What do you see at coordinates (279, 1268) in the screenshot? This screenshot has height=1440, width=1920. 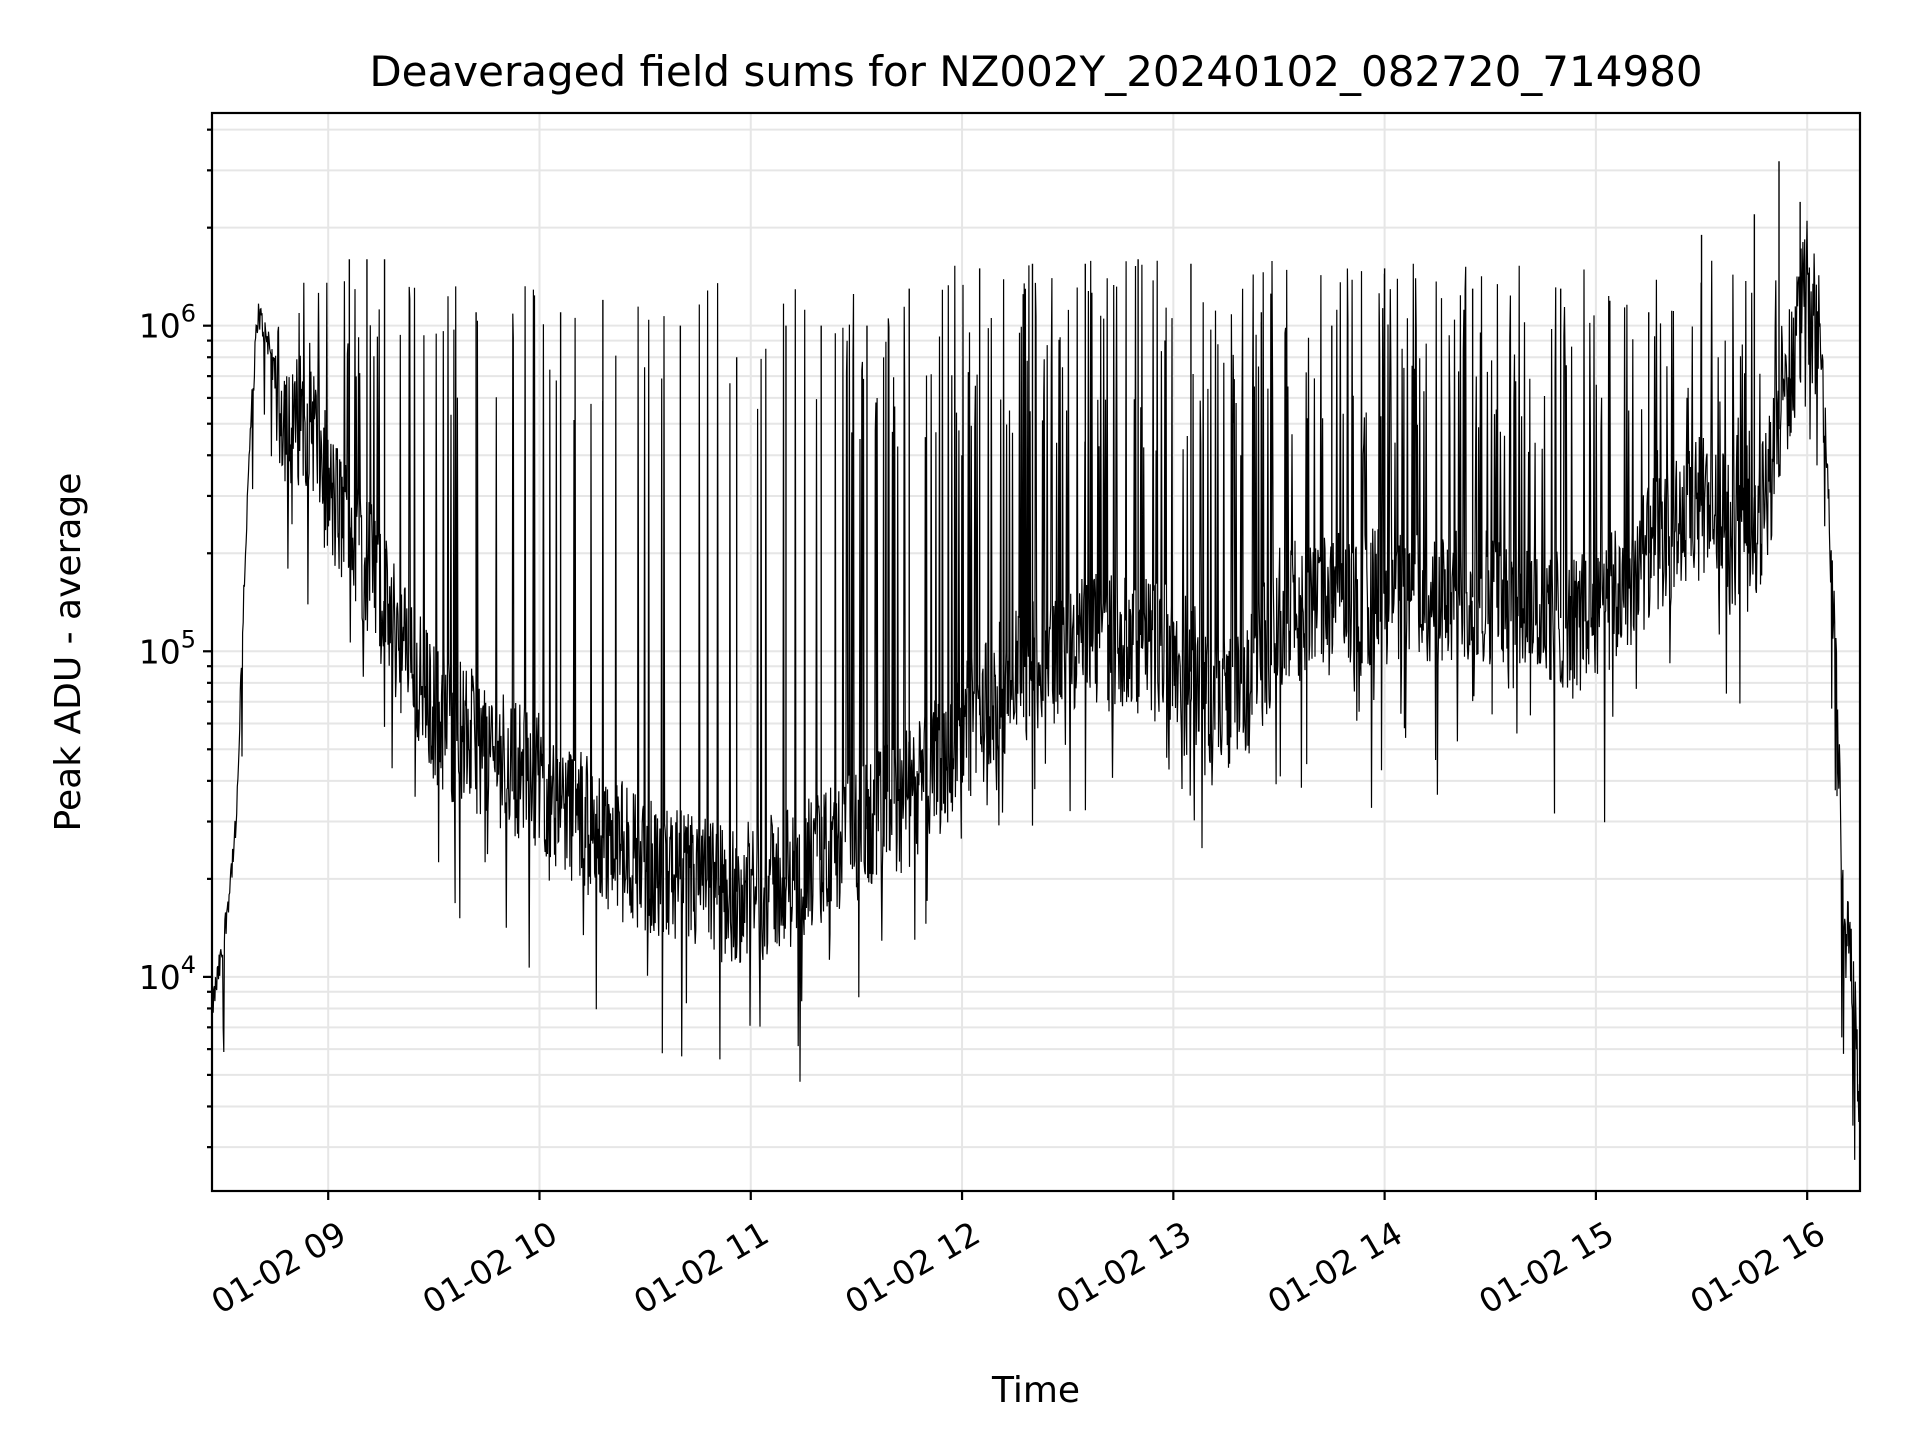 I see `x-tick-label: 01-02 09` at bounding box center [279, 1268].